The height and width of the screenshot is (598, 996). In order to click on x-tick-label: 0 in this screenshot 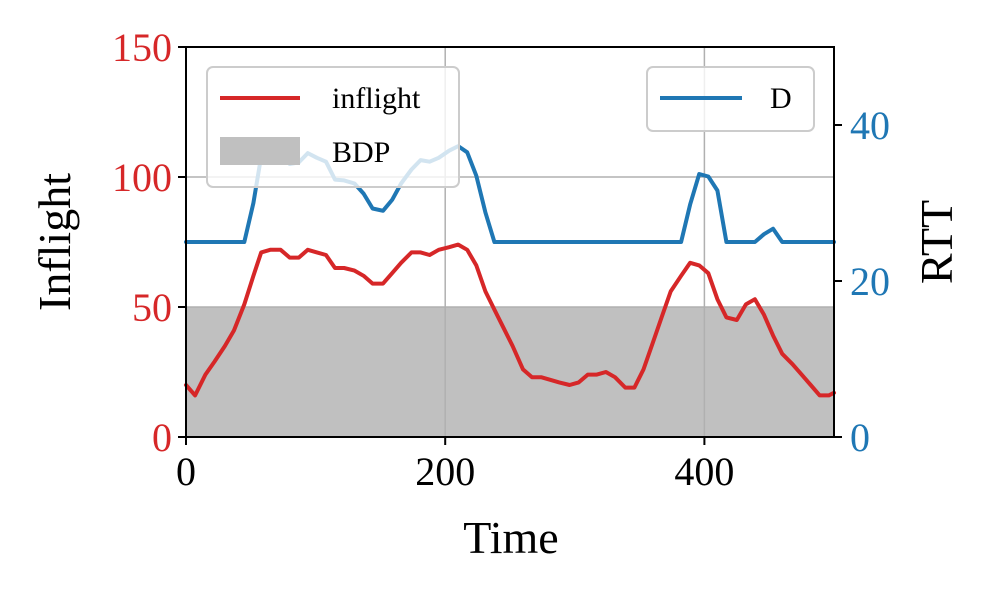, I will do `click(186, 471)`.